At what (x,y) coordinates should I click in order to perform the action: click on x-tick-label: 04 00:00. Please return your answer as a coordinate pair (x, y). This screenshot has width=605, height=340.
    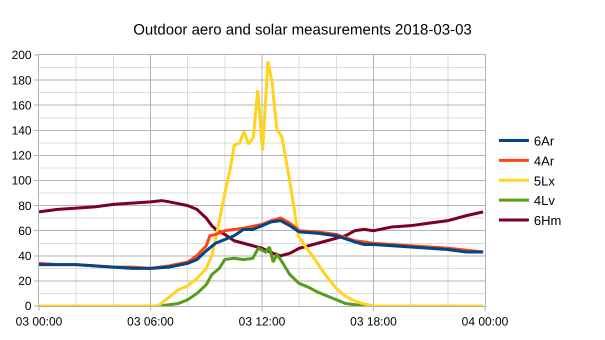
    Looking at the image, I should click on (485, 321).